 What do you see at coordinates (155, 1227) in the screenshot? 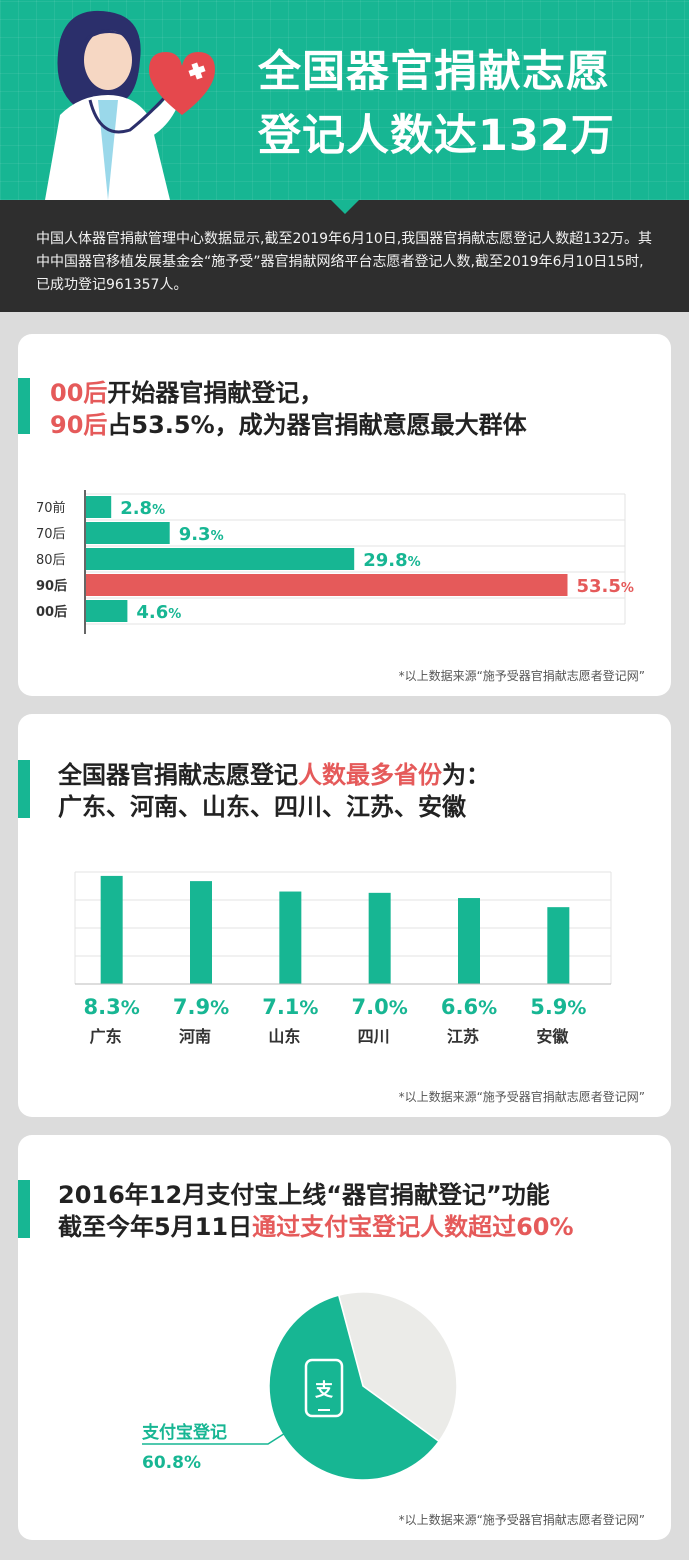
I see `heading3-pre: 截至今年5月11日` at bounding box center [155, 1227].